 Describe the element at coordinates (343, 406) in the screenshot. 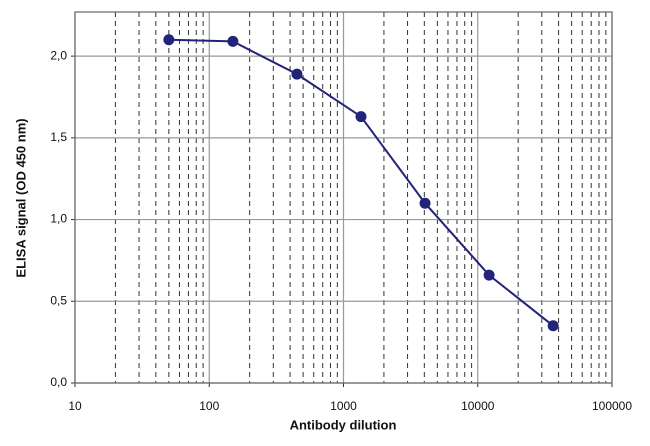

I see `x-tick-label: 1000` at that location.